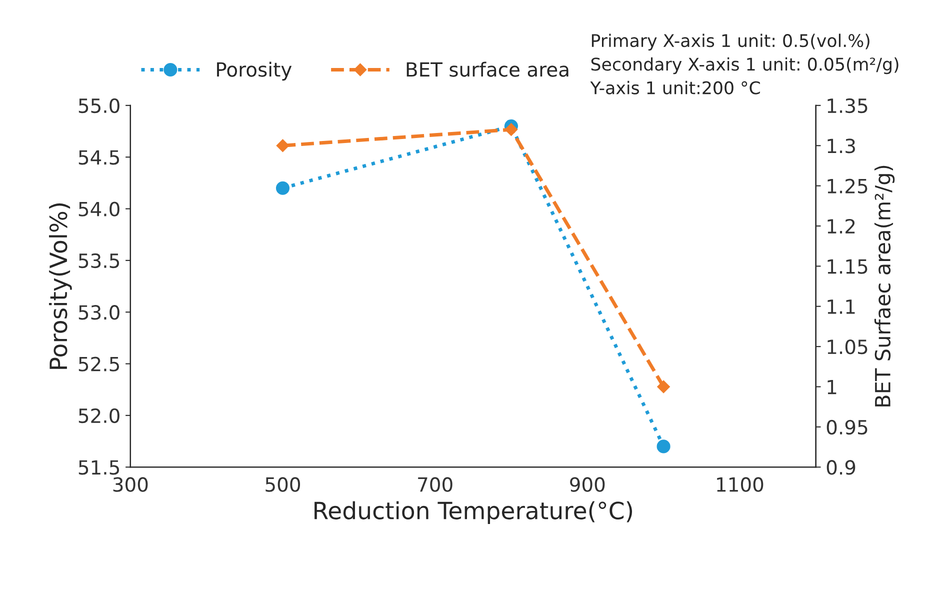 Image resolution: width=952 pixels, height=613 pixels. What do you see at coordinates (130, 484) in the screenshot?
I see `x-tick-label: 300` at bounding box center [130, 484].